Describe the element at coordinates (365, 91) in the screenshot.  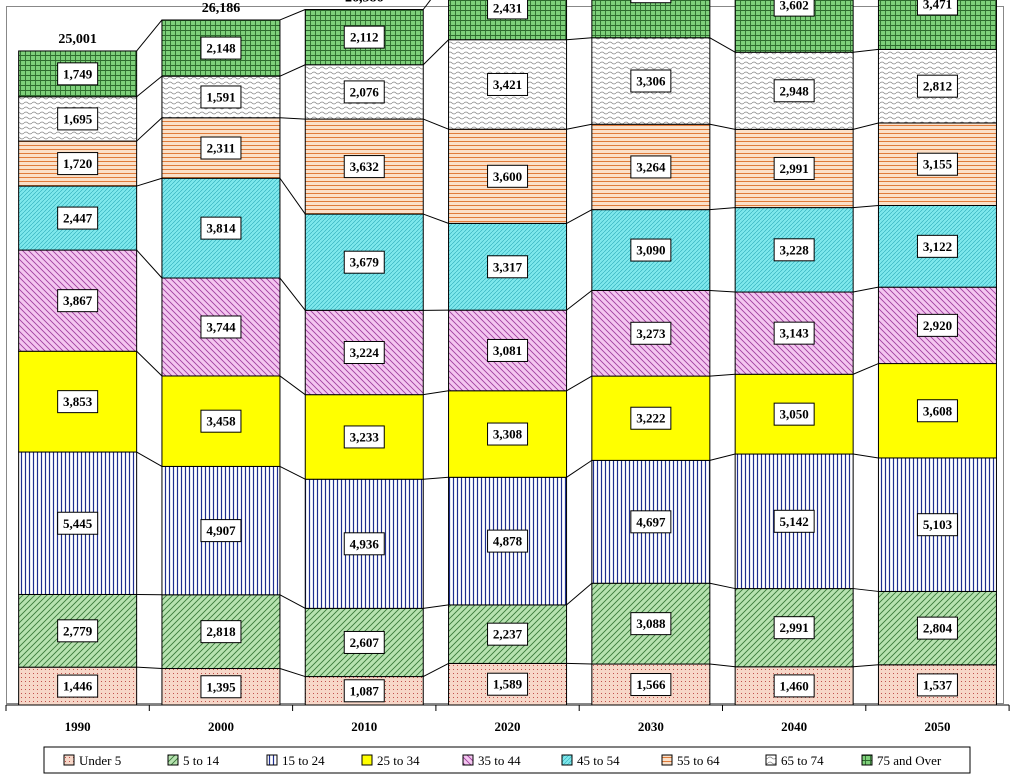
I see `data-label: 2,076` at that location.